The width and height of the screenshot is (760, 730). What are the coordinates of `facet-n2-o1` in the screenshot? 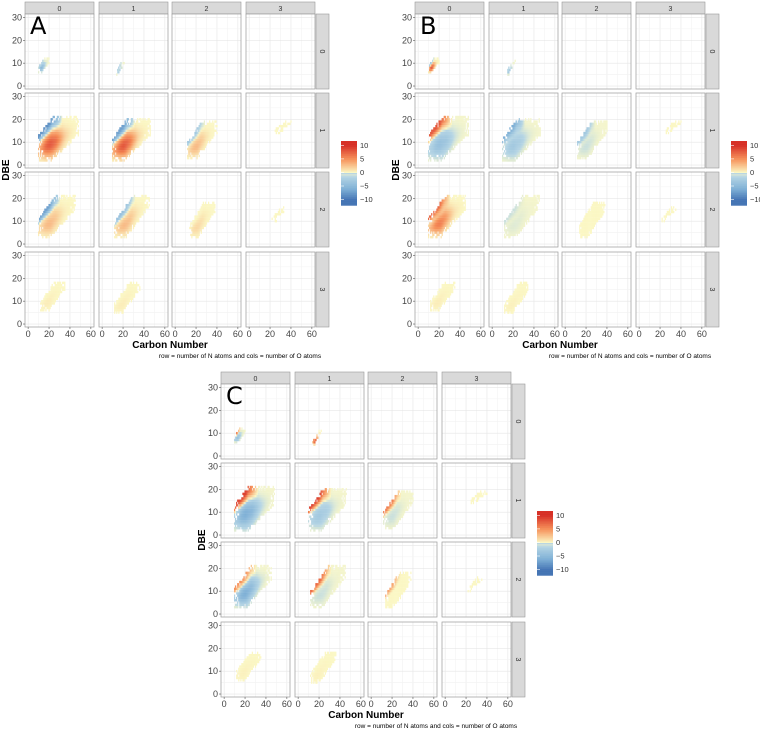 It's located at (523, 209).